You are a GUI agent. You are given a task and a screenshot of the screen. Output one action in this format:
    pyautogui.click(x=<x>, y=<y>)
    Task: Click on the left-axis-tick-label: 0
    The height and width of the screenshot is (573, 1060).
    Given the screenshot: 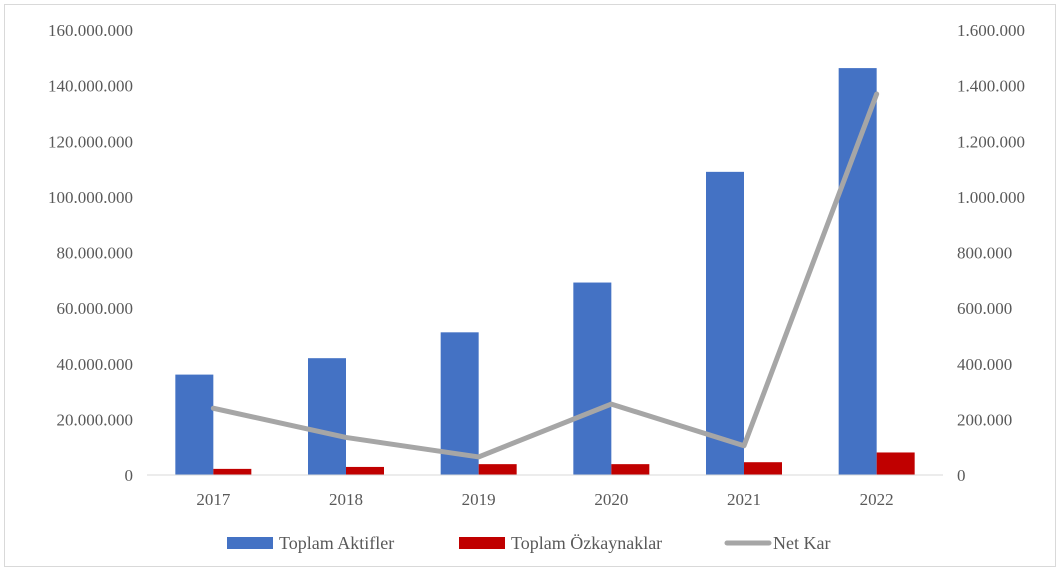 What is the action you would take?
    pyautogui.click(x=129, y=475)
    